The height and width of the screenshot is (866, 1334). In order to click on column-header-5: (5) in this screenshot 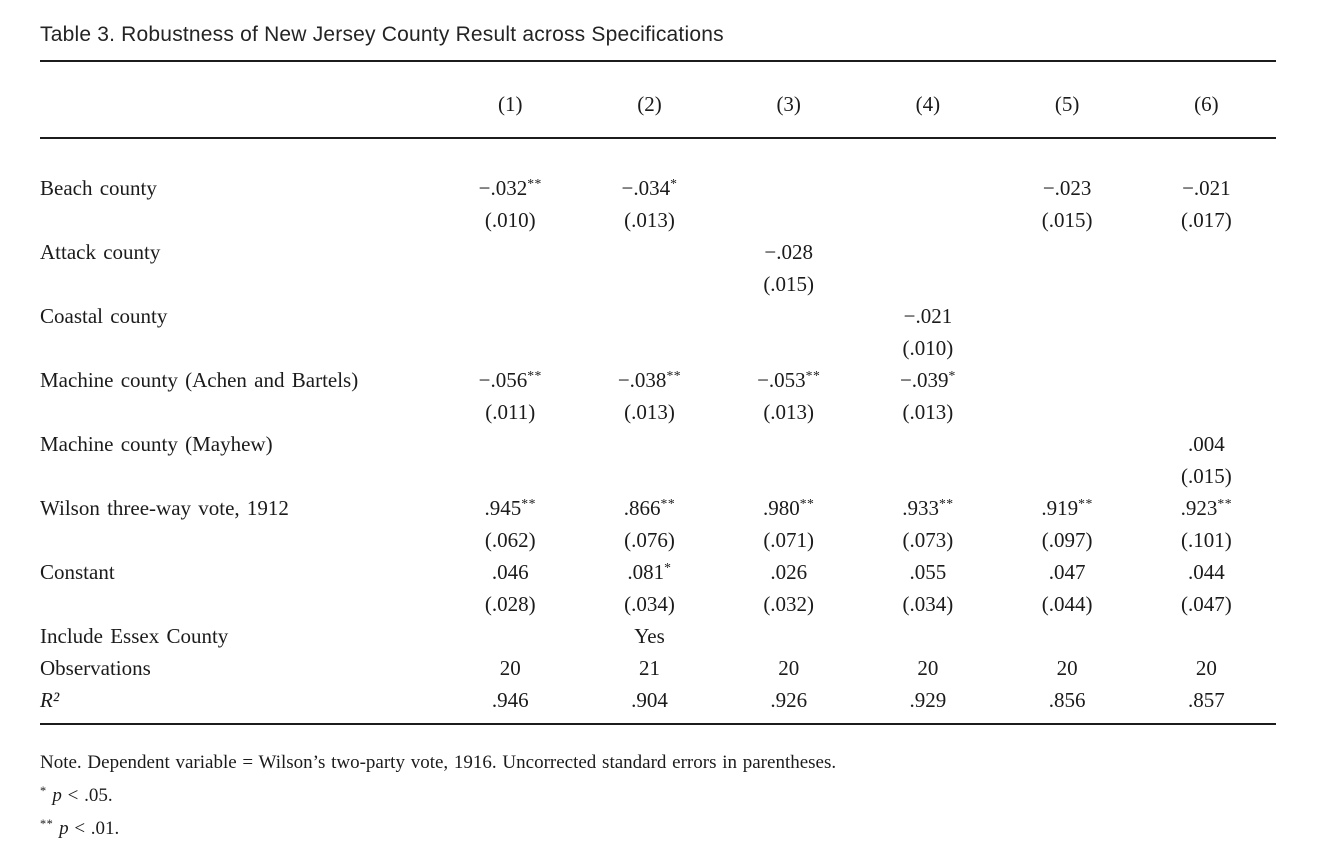, I will do `click(1067, 100)`.